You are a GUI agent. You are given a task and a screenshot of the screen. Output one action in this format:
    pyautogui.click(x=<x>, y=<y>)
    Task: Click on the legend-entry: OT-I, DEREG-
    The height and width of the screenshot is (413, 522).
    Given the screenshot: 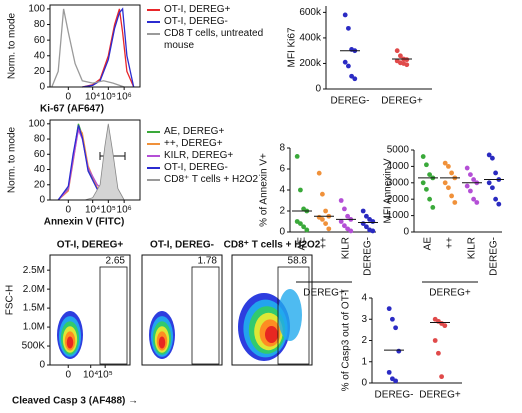 What is the action you would take?
    pyautogui.click(x=207, y=22)
    